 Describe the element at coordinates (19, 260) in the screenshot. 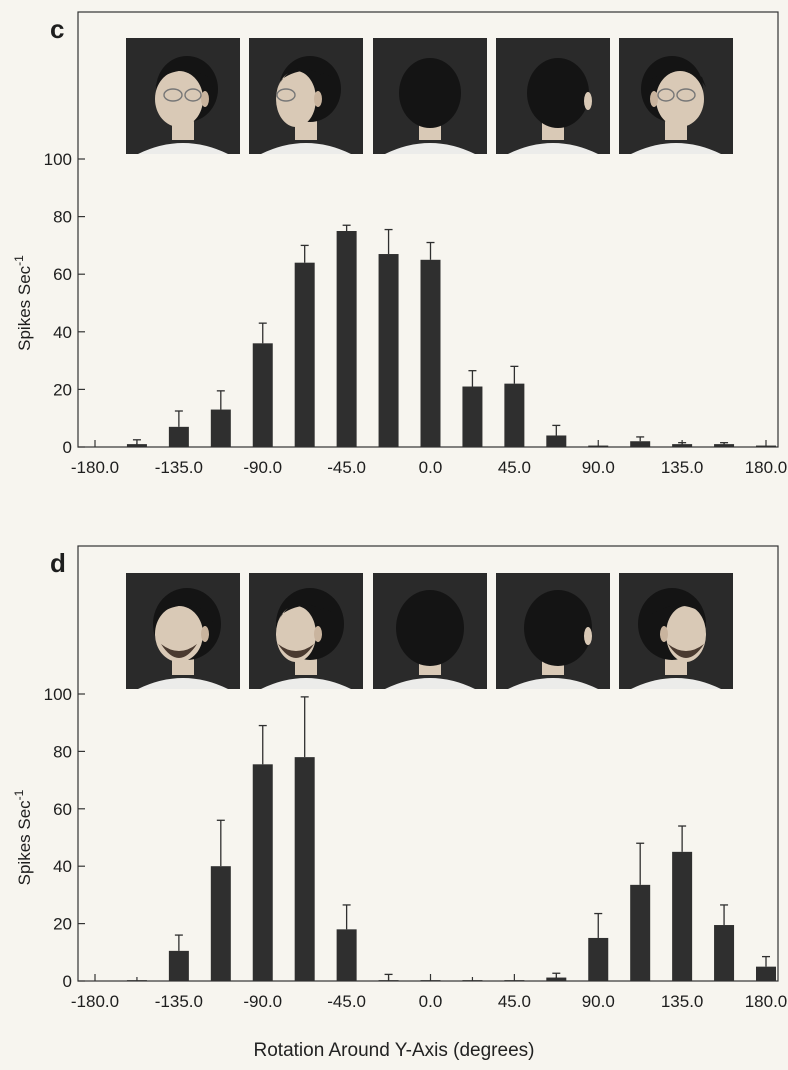

I see `y-axis-label-superscript: -1` at that location.